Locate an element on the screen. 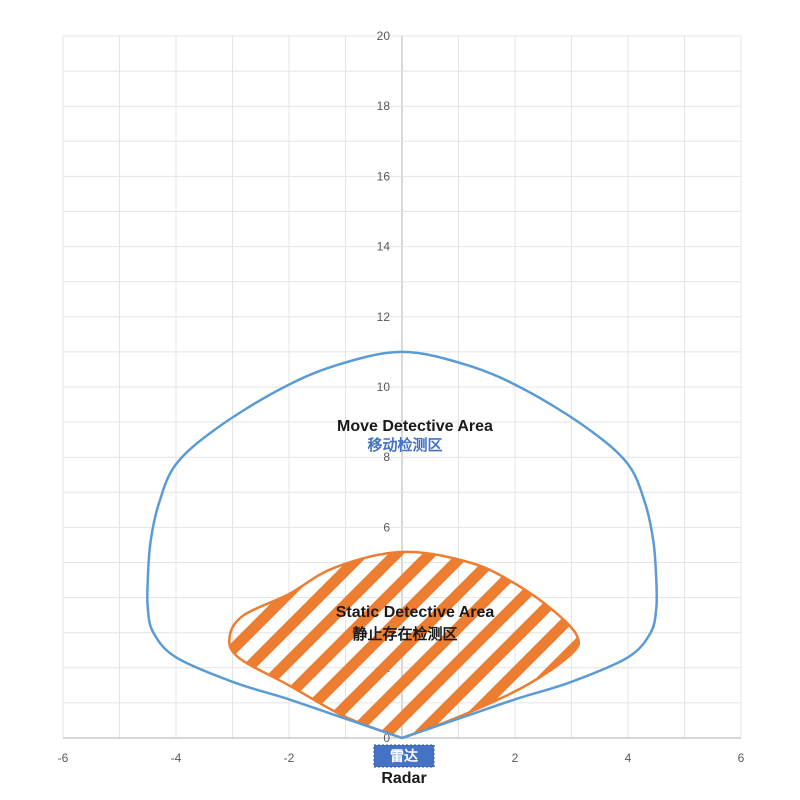 The image size is (800, 800). radar-label-cn: 雷达 is located at coordinates (404, 756).